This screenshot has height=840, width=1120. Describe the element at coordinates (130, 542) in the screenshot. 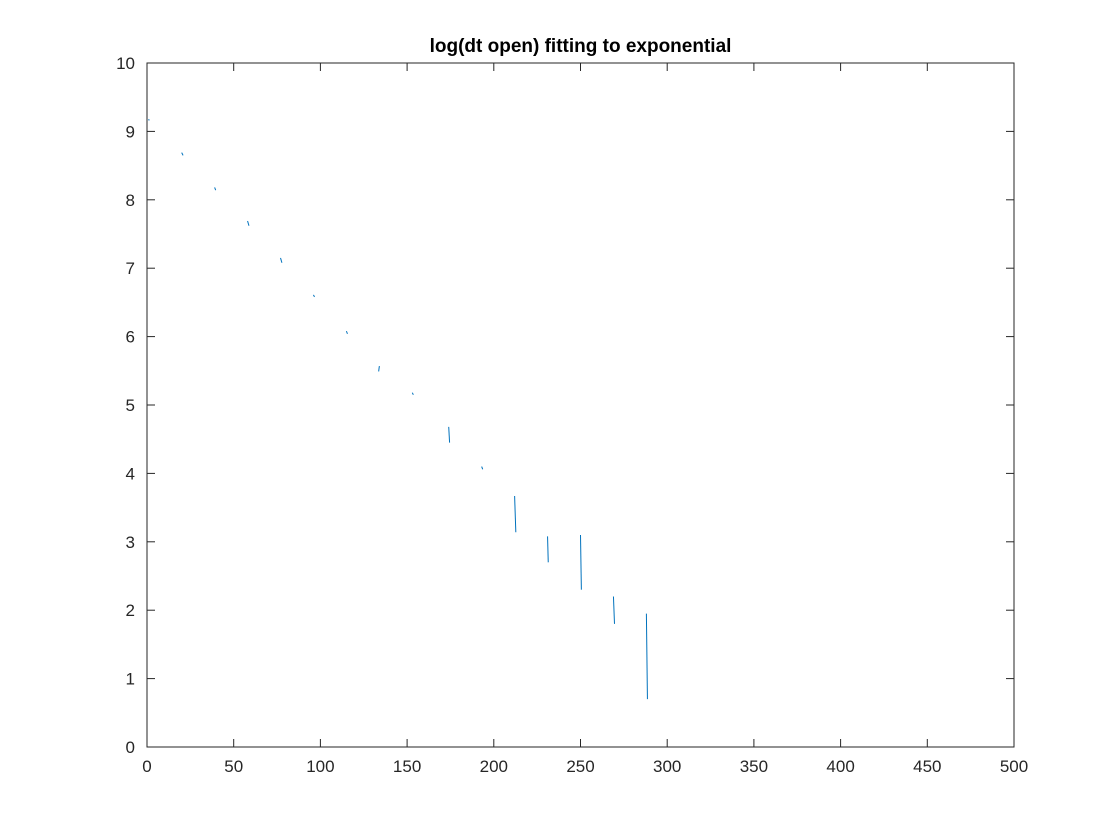

I see `y-tick-label: 3` at that location.